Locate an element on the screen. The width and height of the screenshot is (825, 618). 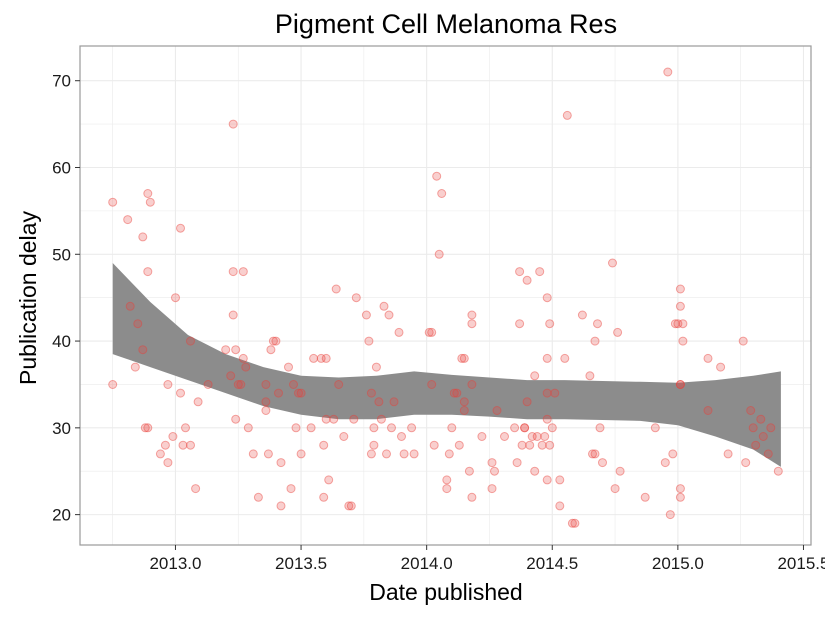
x-tick-label: 2014.0 is located at coordinates (427, 563).